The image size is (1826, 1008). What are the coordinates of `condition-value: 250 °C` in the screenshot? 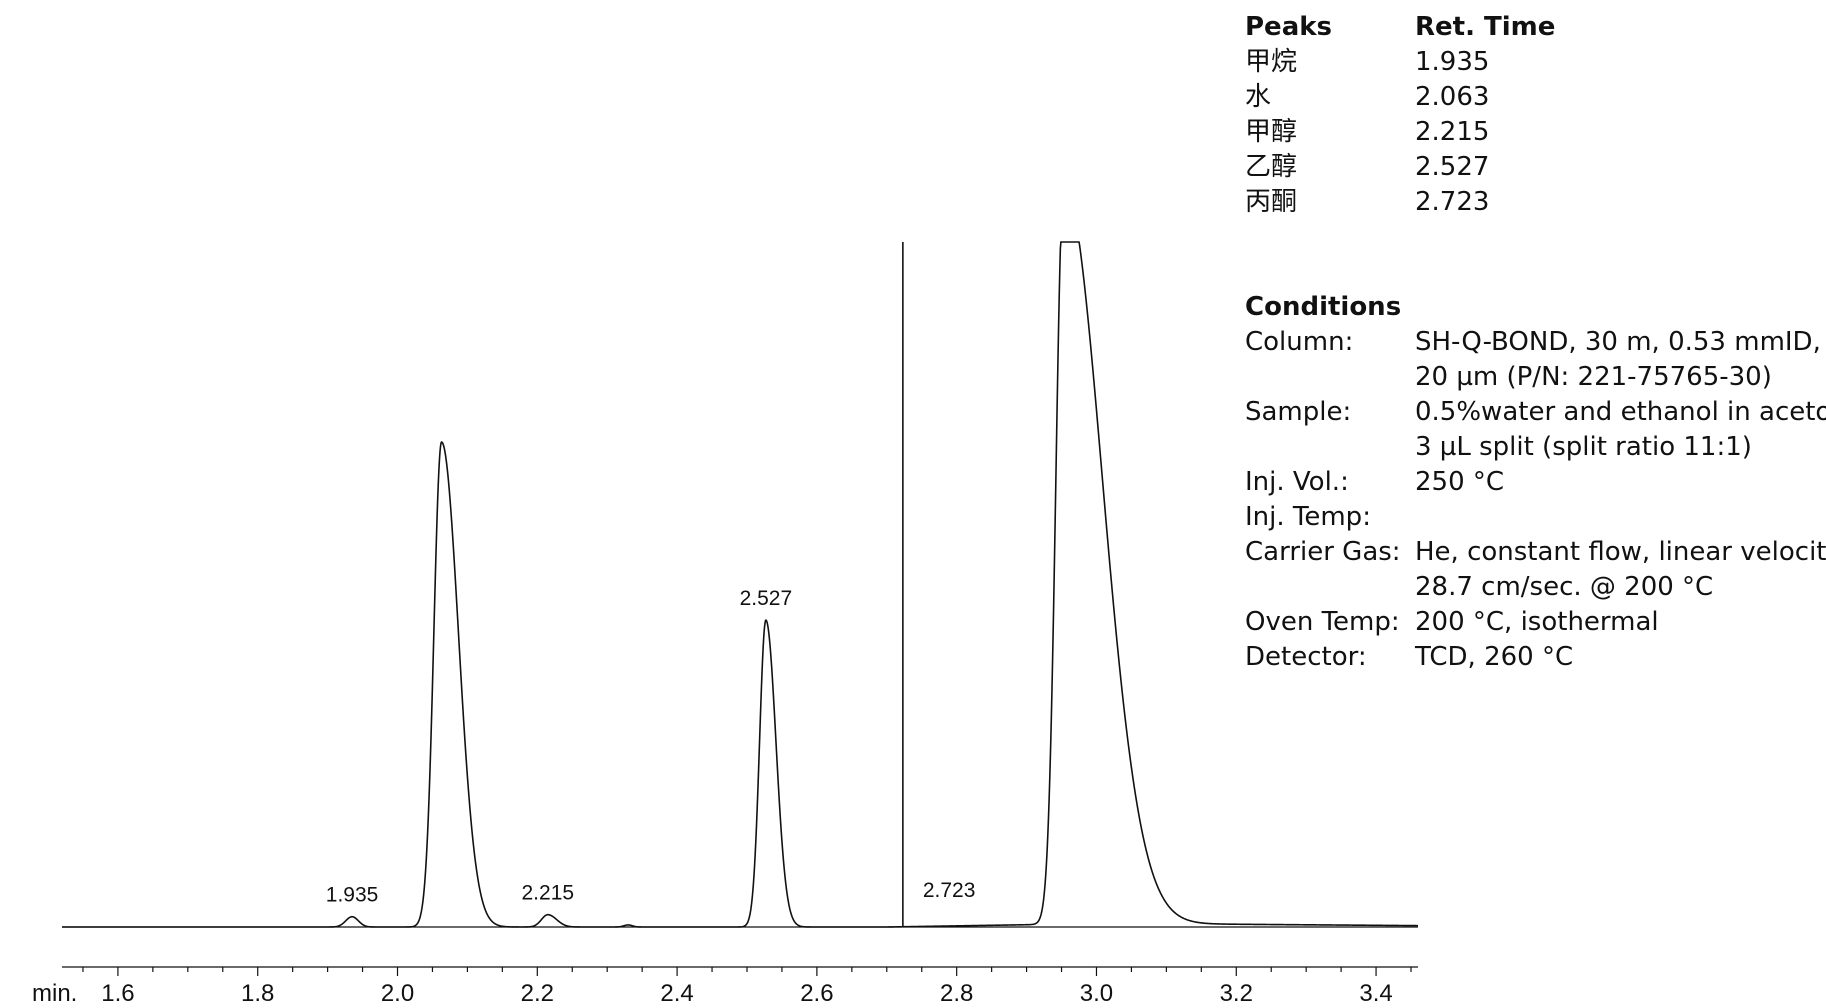 It's located at (1460, 482).